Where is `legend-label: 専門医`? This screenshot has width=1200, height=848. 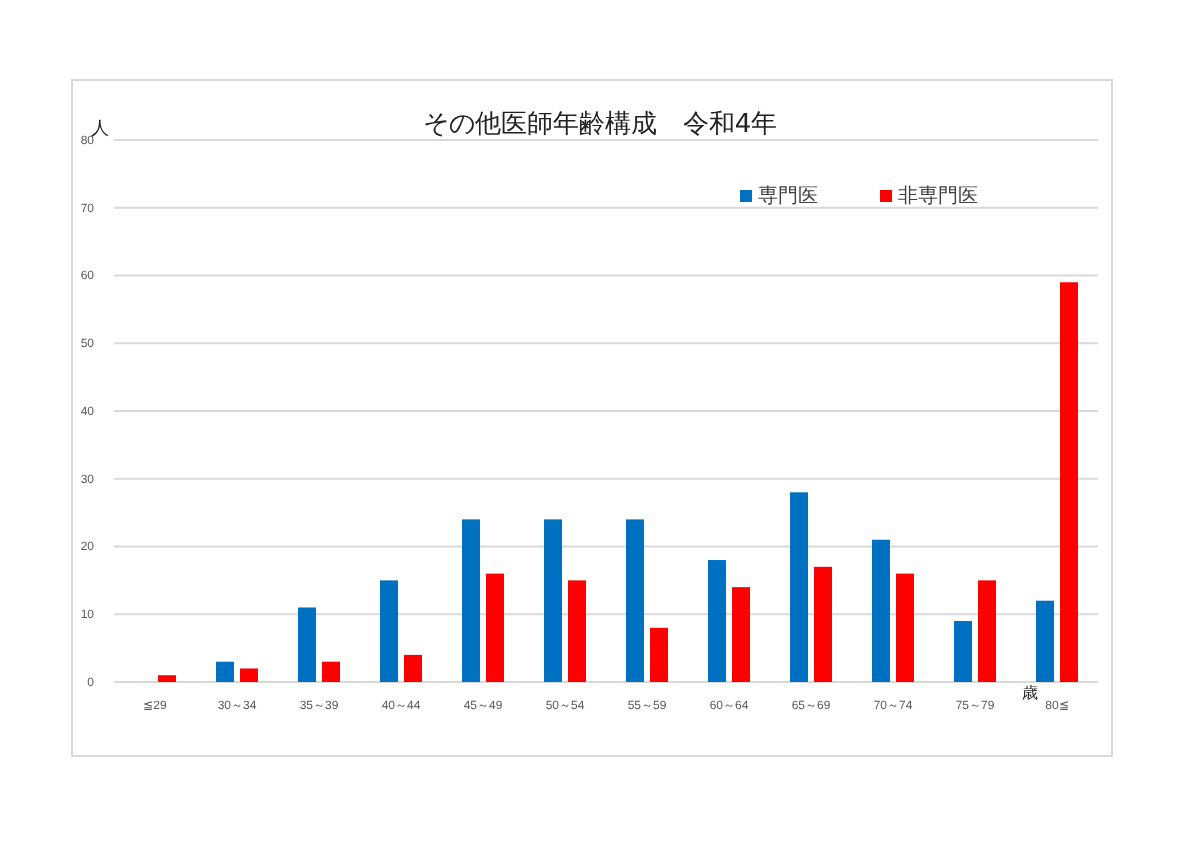 legend-label: 専門医 is located at coordinates (788, 196).